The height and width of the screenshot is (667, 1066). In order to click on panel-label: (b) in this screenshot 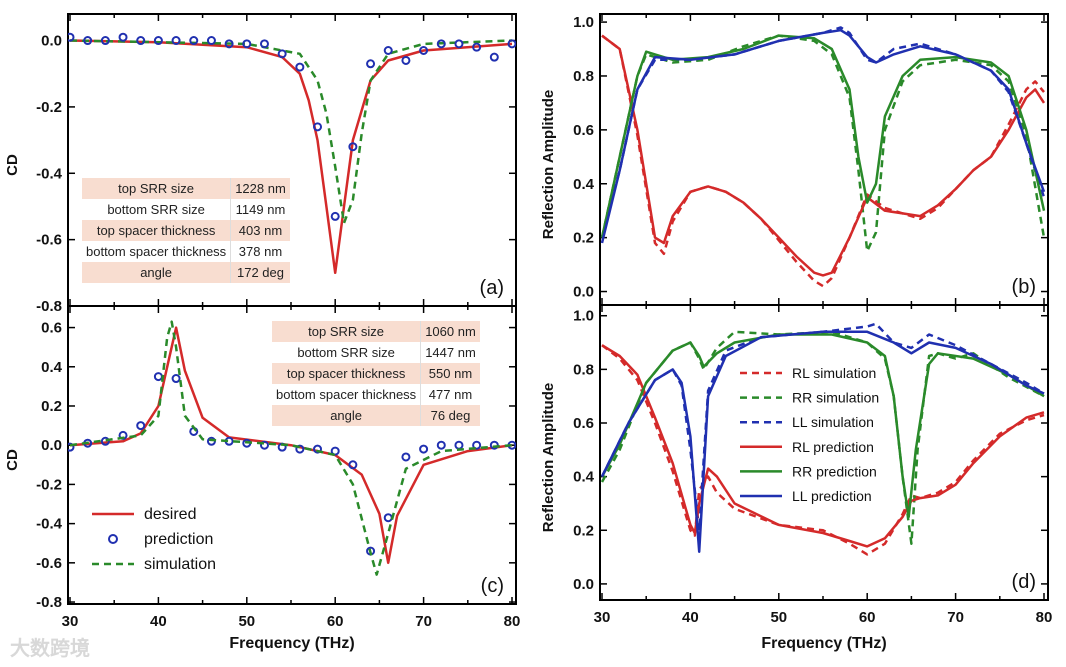, I will do `click(1024, 287)`.